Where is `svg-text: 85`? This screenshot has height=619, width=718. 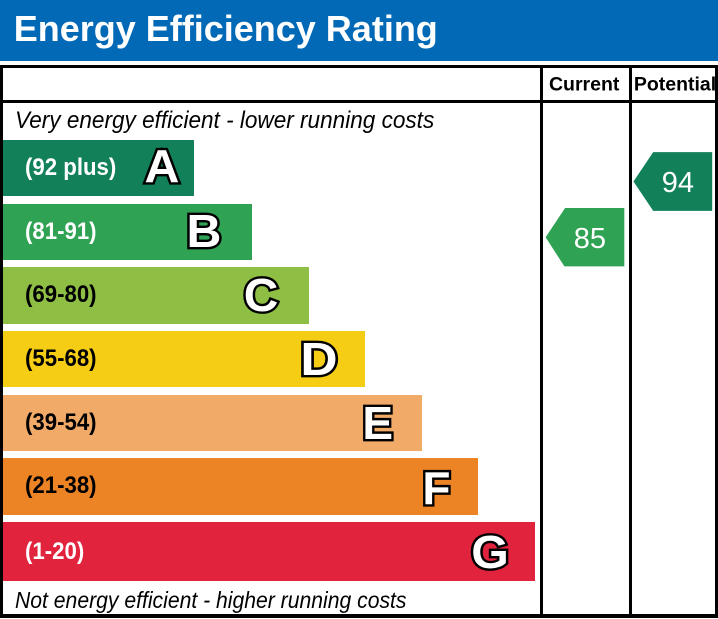
svg-text: 85 is located at coordinates (590, 239).